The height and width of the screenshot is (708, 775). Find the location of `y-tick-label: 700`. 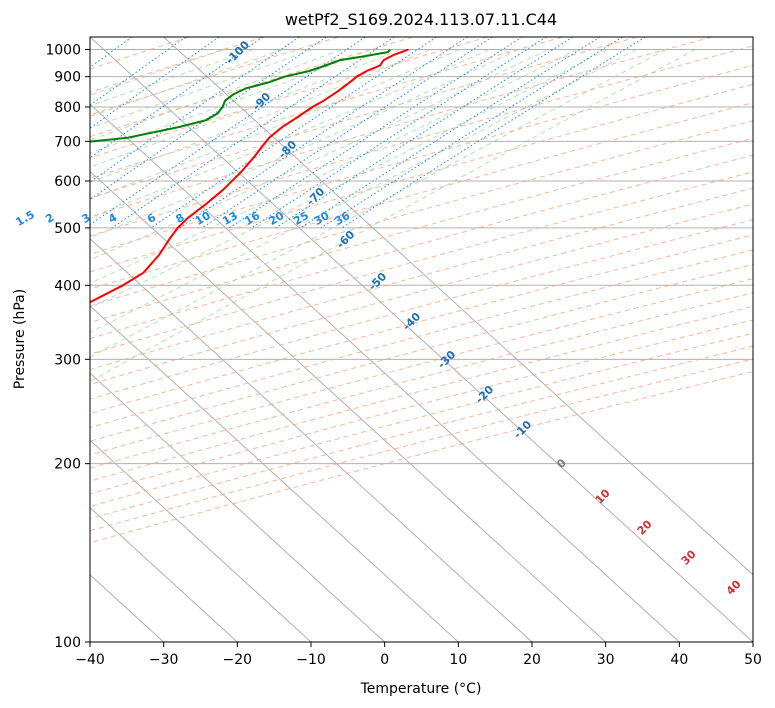

y-tick-label: 700 is located at coordinates (67, 142).